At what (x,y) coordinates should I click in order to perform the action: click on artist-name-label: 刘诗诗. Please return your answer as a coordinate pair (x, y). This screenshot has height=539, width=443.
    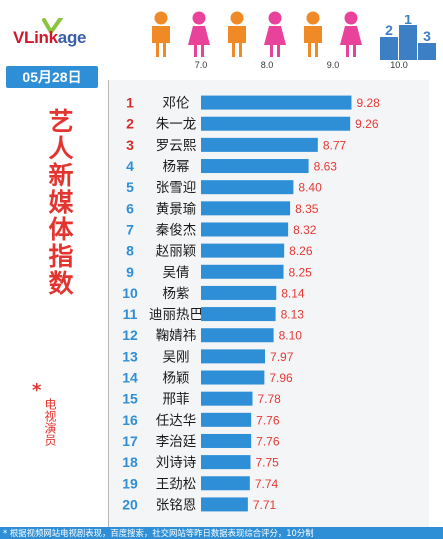
    Looking at the image, I should click on (176, 463).